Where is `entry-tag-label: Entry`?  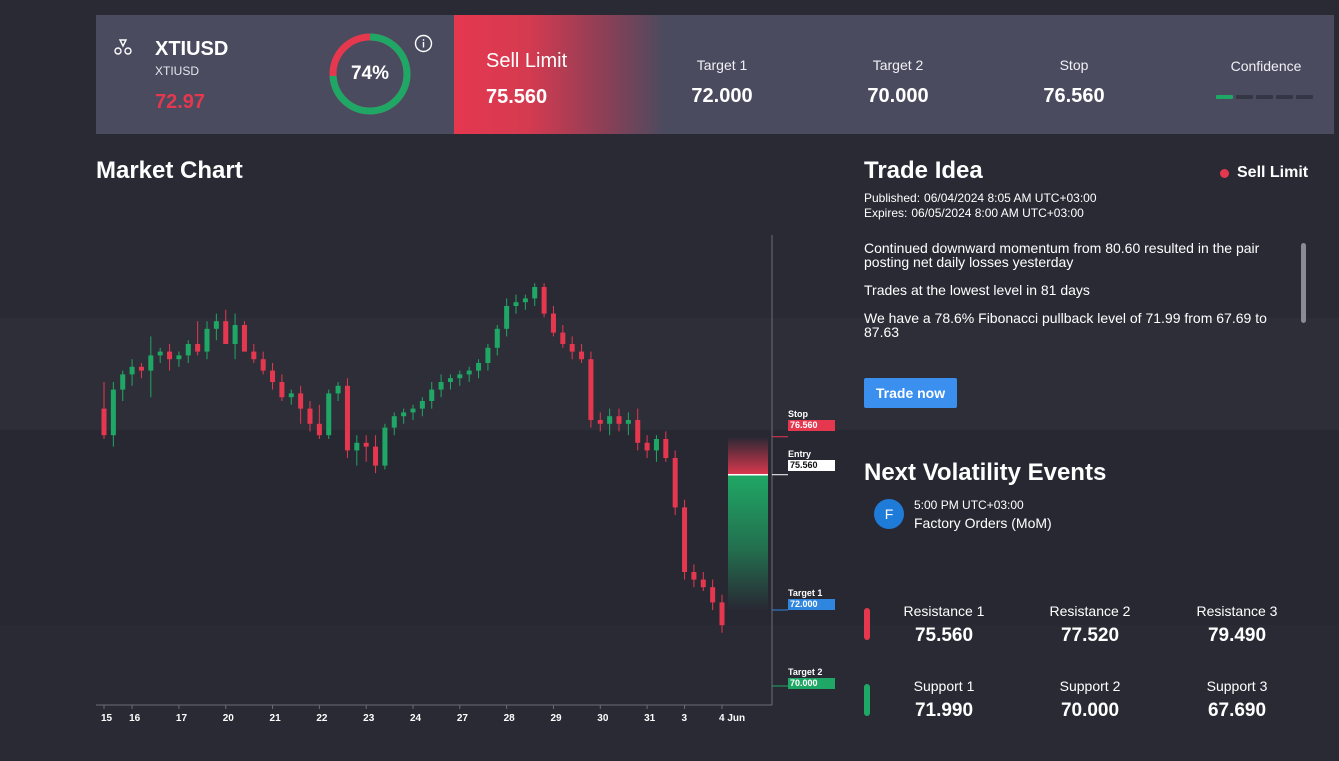 entry-tag-label: Entry is located at coordinates (800, 454).